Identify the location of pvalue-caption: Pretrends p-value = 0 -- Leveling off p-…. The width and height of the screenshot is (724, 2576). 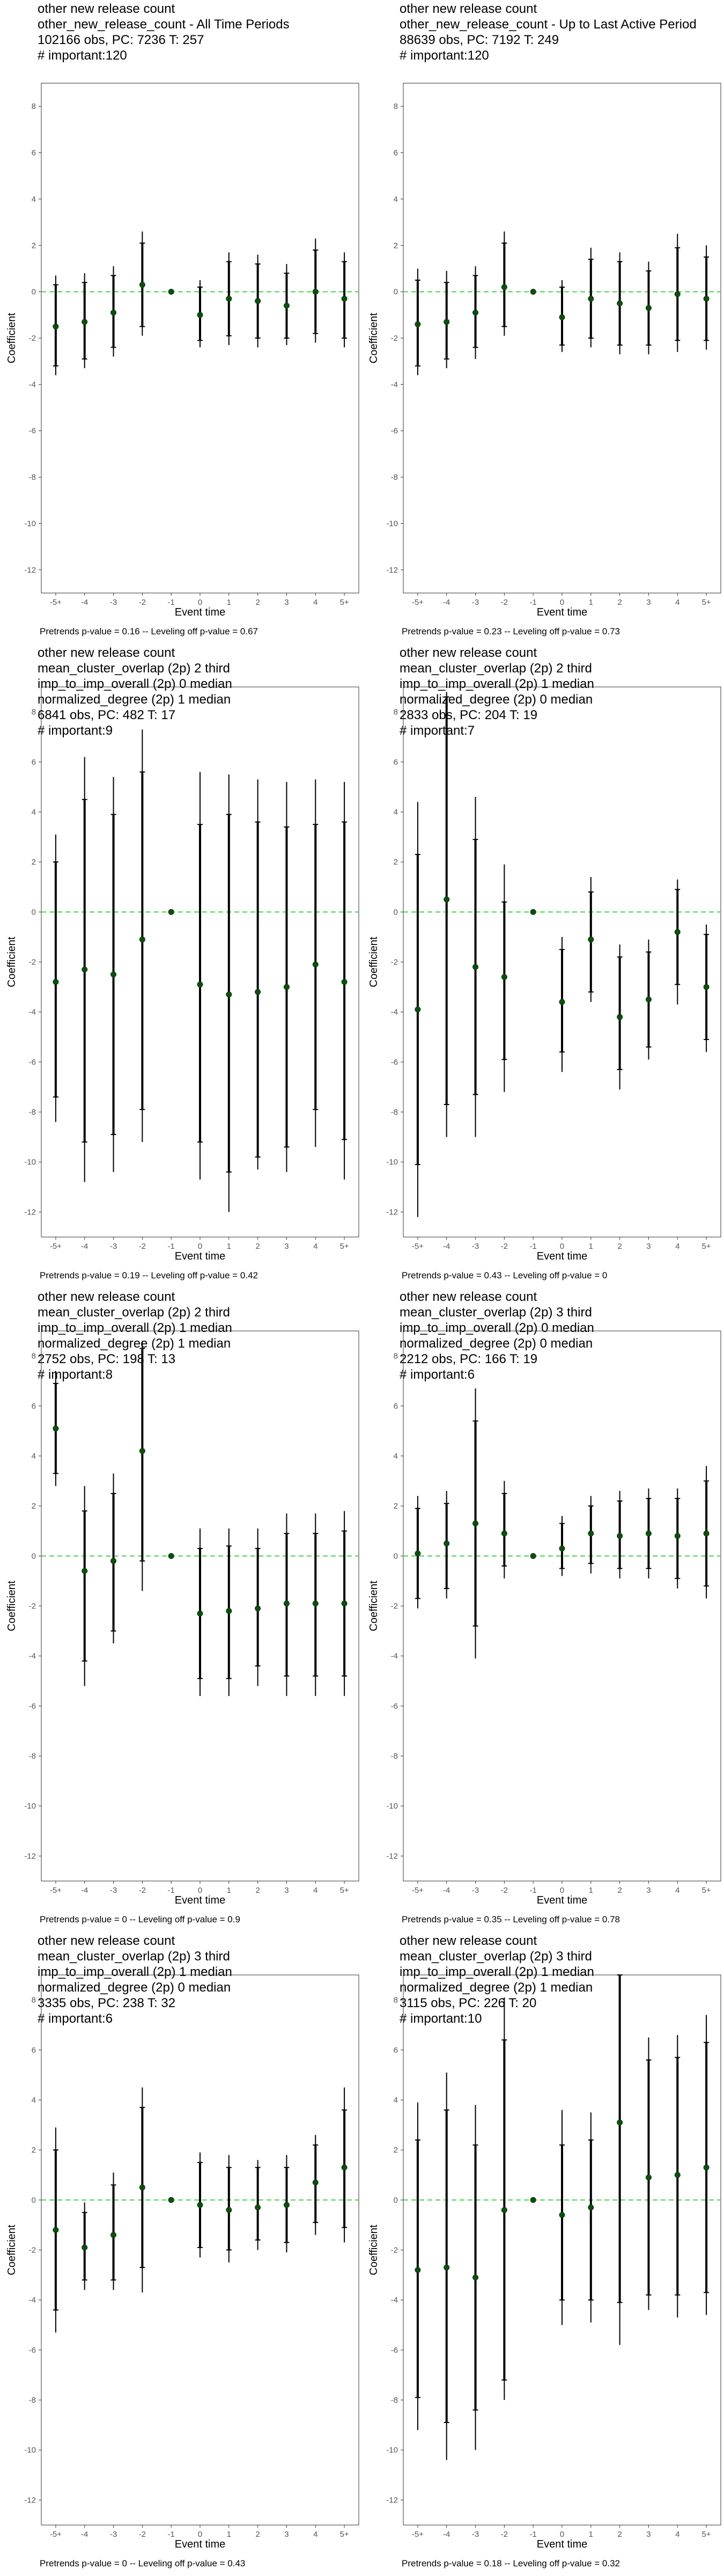
(143, 2563).